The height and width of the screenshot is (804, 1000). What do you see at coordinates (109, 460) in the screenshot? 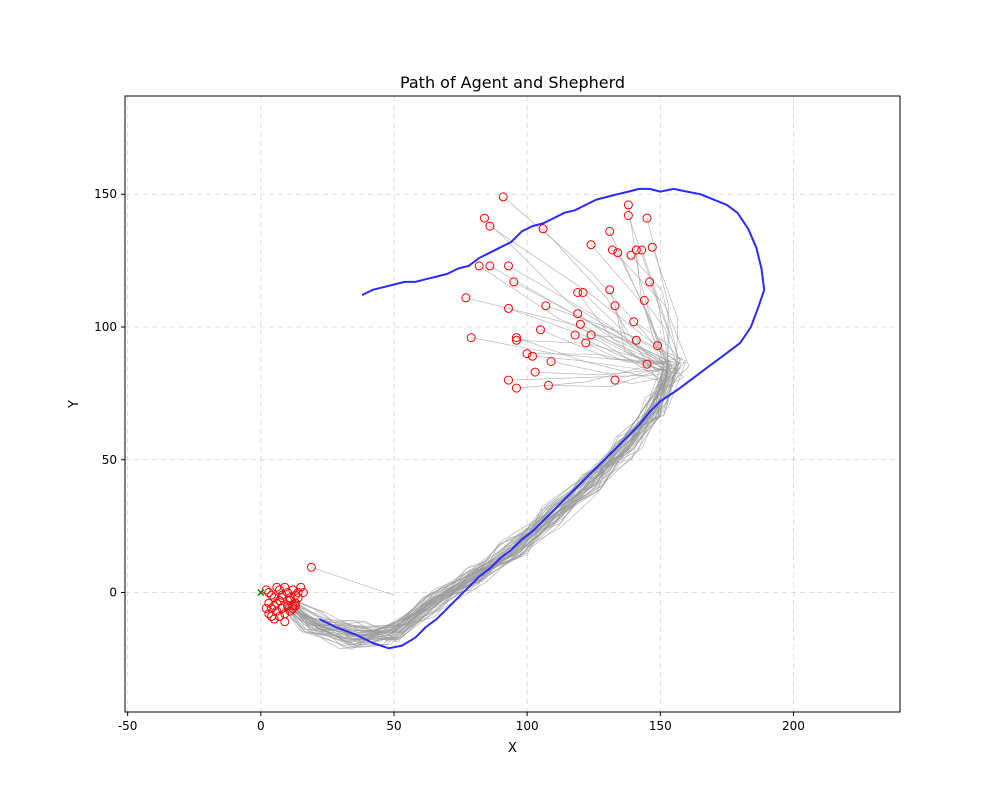
I see `y-tick-label: 50` at bounding box center [109, 460].